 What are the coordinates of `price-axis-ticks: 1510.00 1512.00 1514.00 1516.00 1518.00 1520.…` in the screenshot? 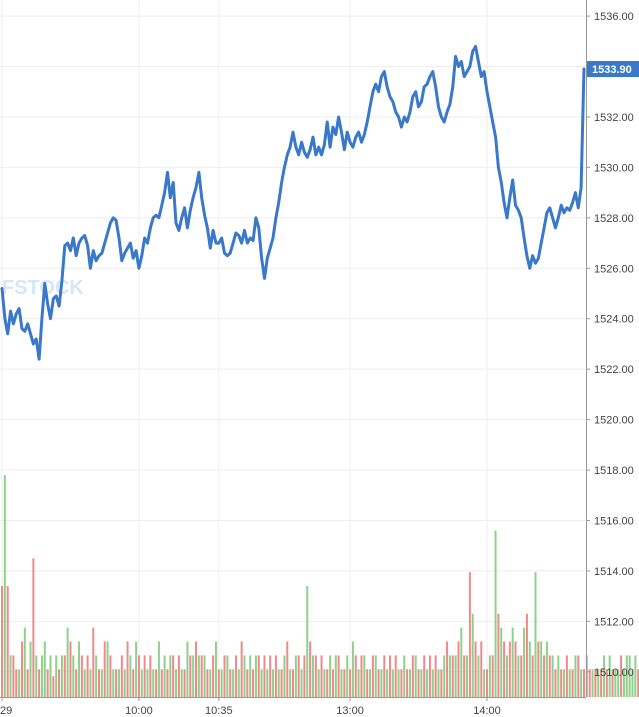 It's located at (610, 345).